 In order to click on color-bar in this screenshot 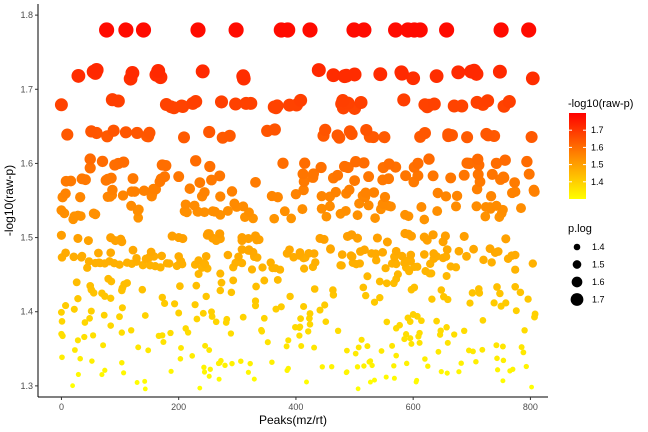, I will do `click(577, 156)`.